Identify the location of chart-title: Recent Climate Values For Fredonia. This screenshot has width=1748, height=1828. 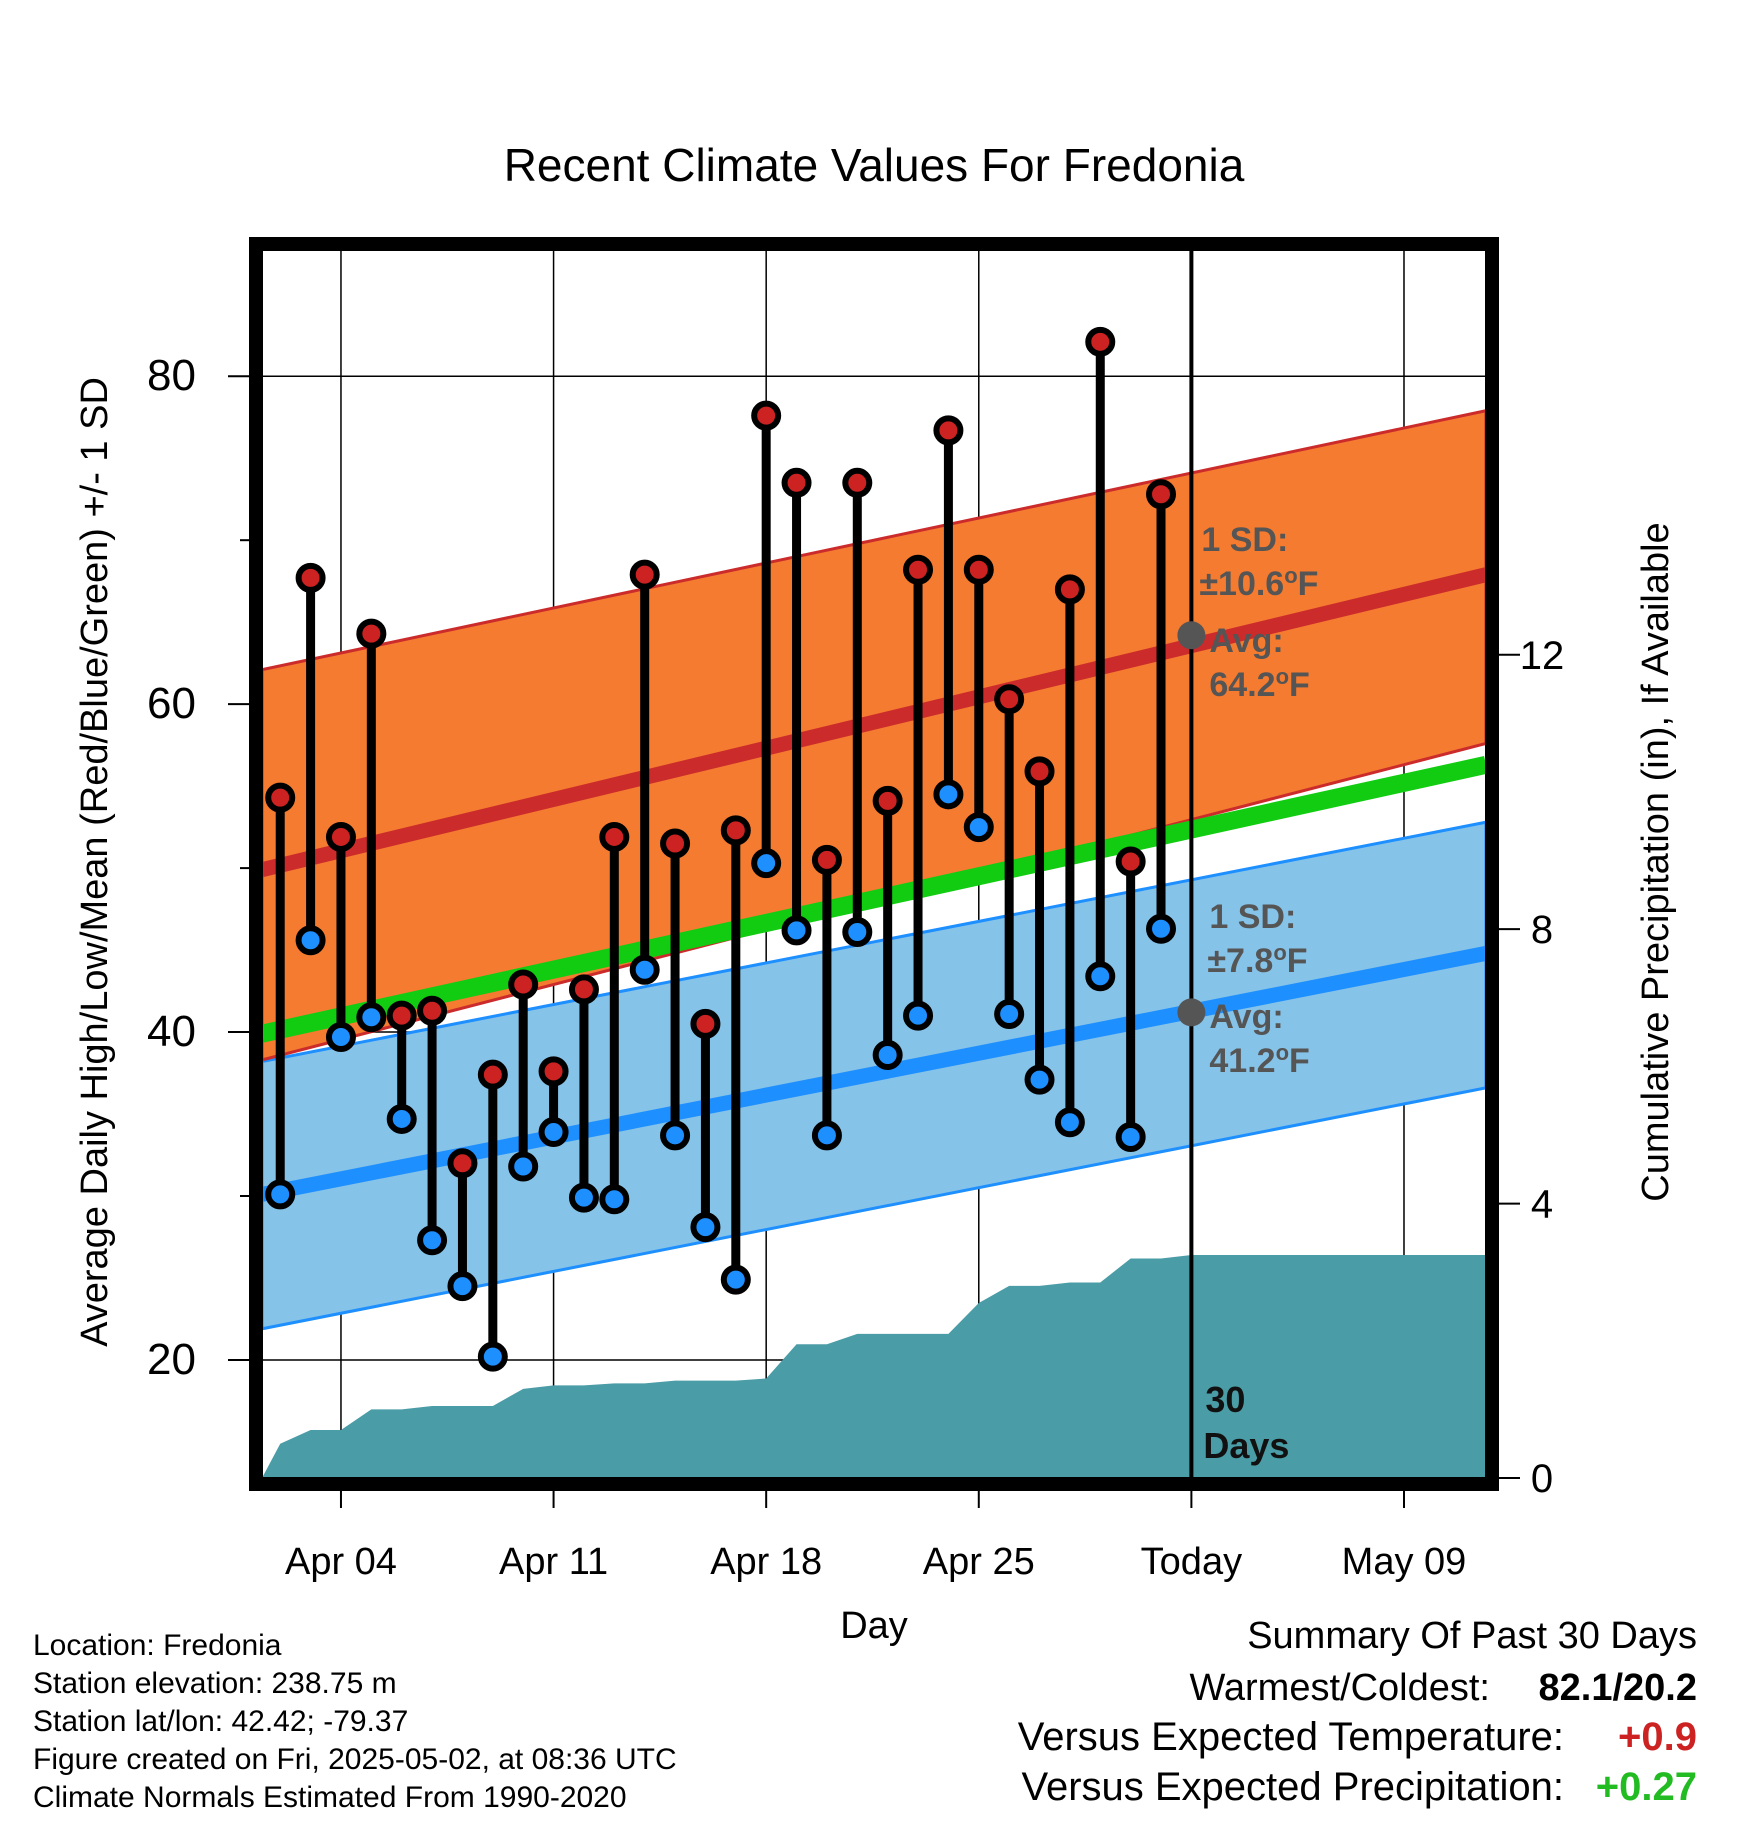
(874, 165).